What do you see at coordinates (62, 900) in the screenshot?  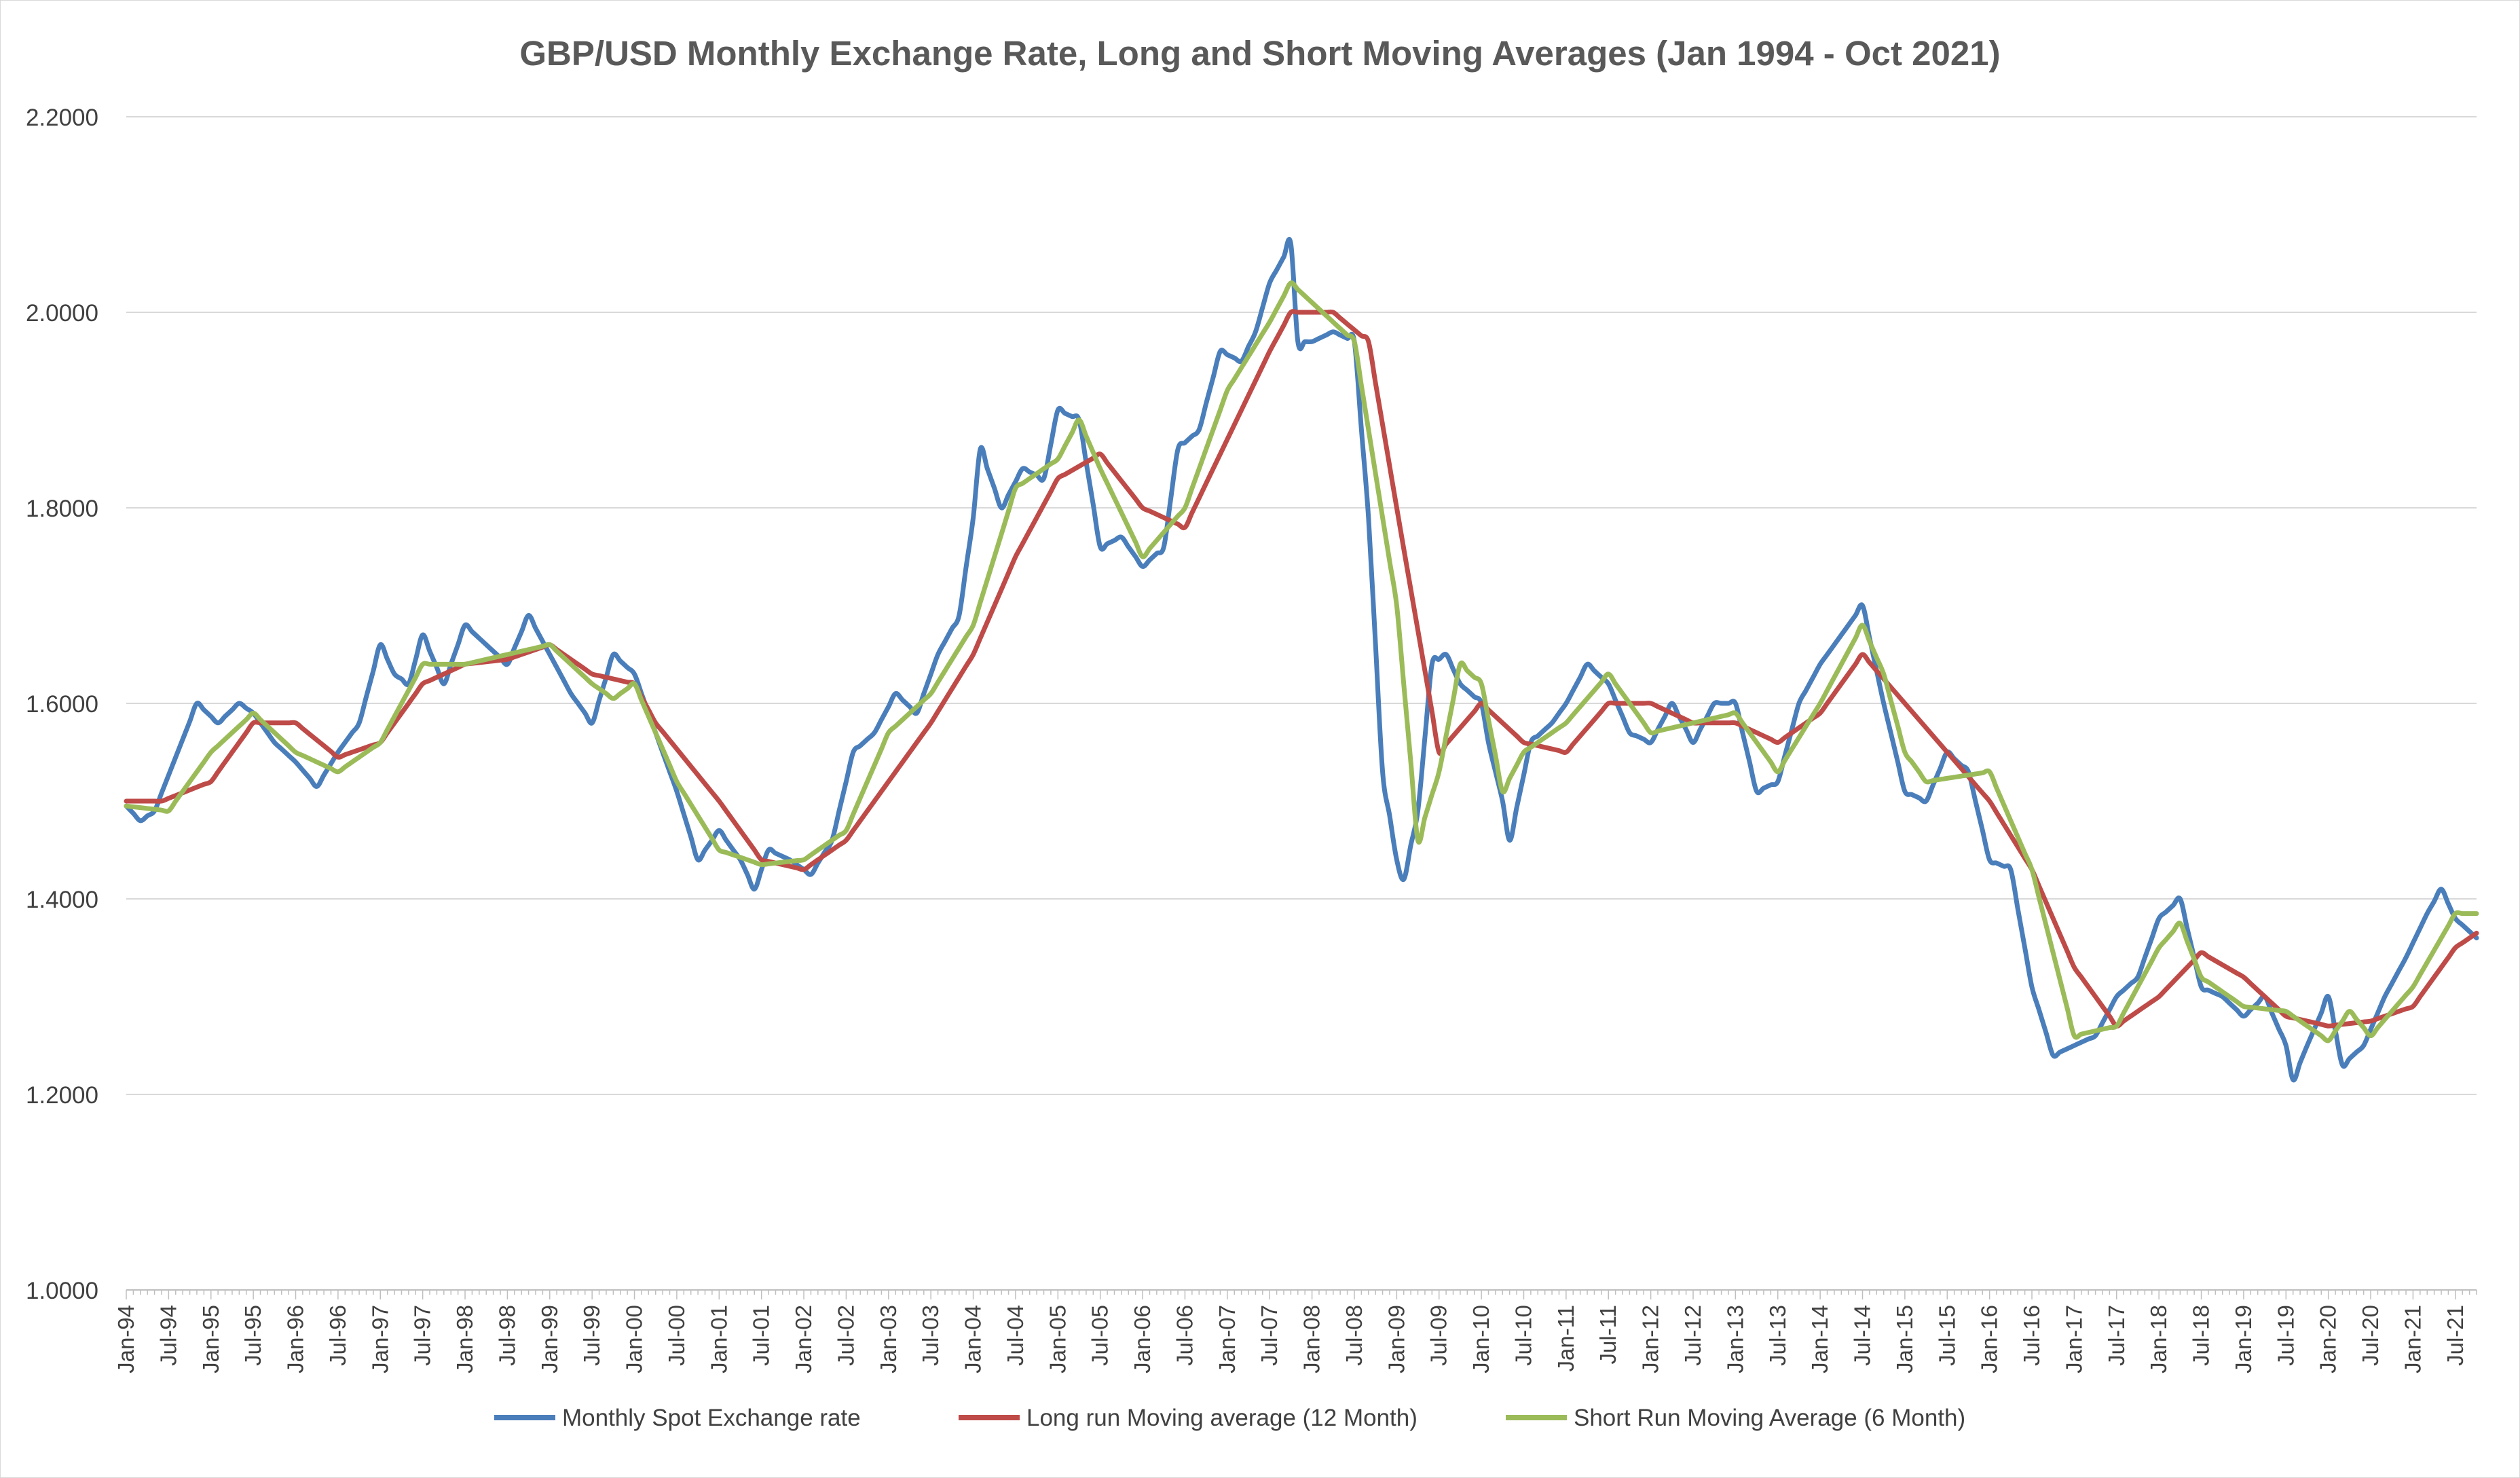 I see `y-tick-label: 1.4000` at bounding box center [62, 900].